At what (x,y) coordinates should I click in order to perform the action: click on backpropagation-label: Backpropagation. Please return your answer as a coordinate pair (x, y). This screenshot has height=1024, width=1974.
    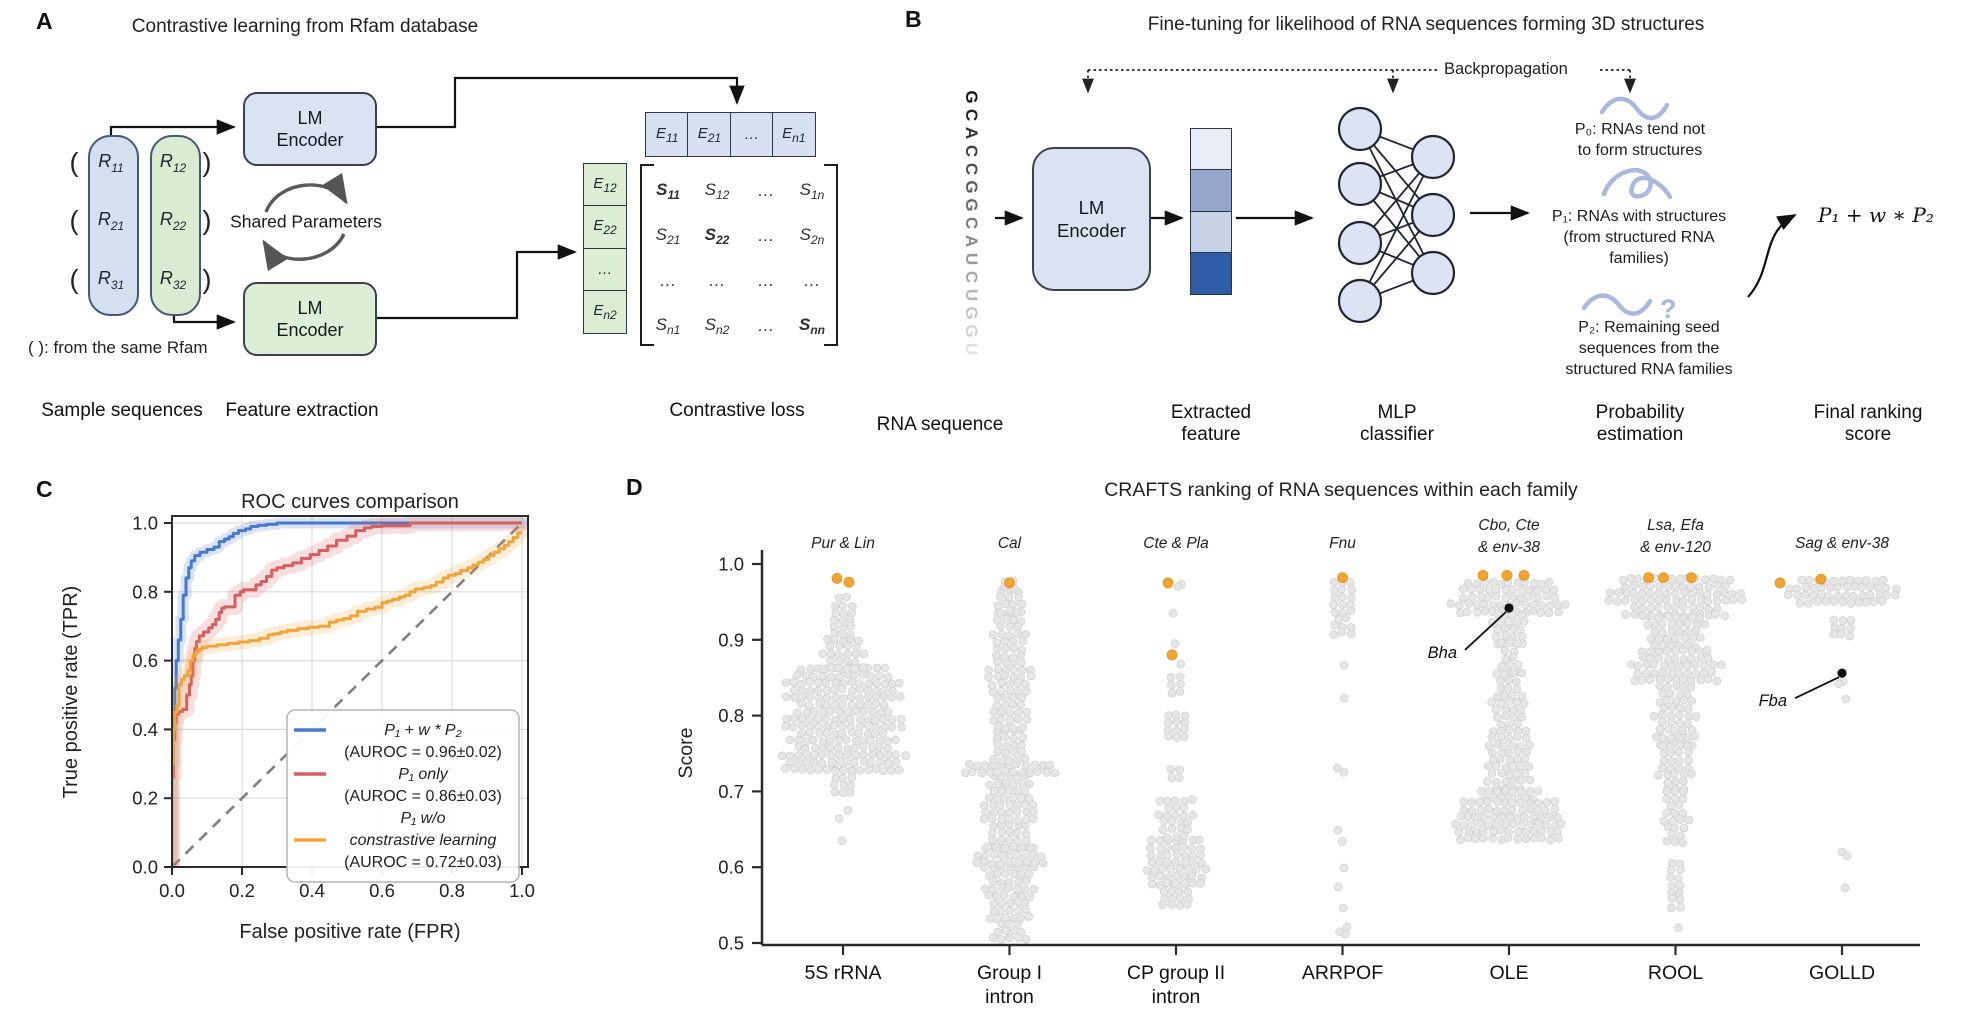
    Looking at the image, I should click on (1506, 69).